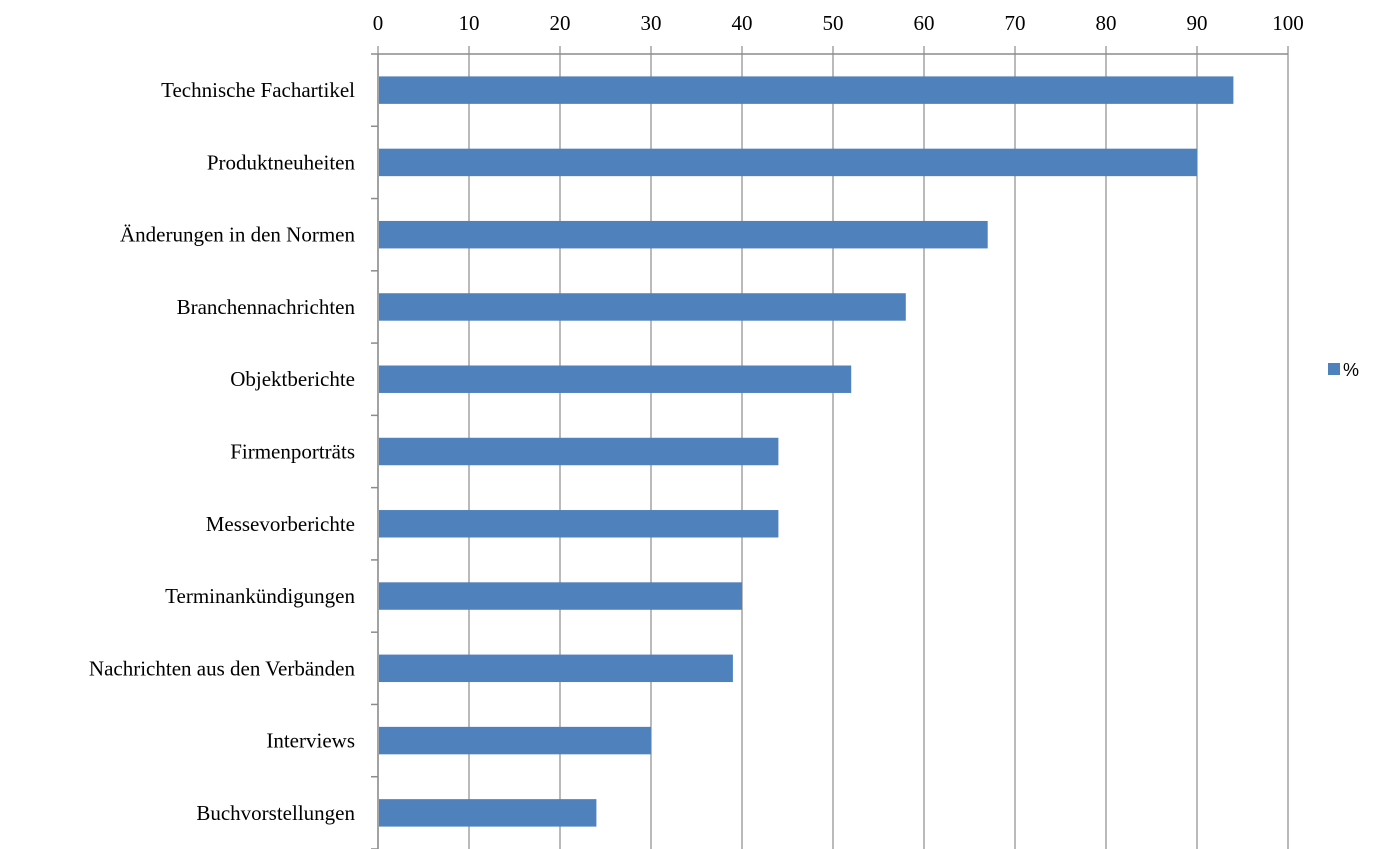 This screenshot has height=849, width=1399. What do you see at coordinates (280, 524) in the screenshot?
I see `category-label: Messevorberichte` at bounding box center [280, 524].